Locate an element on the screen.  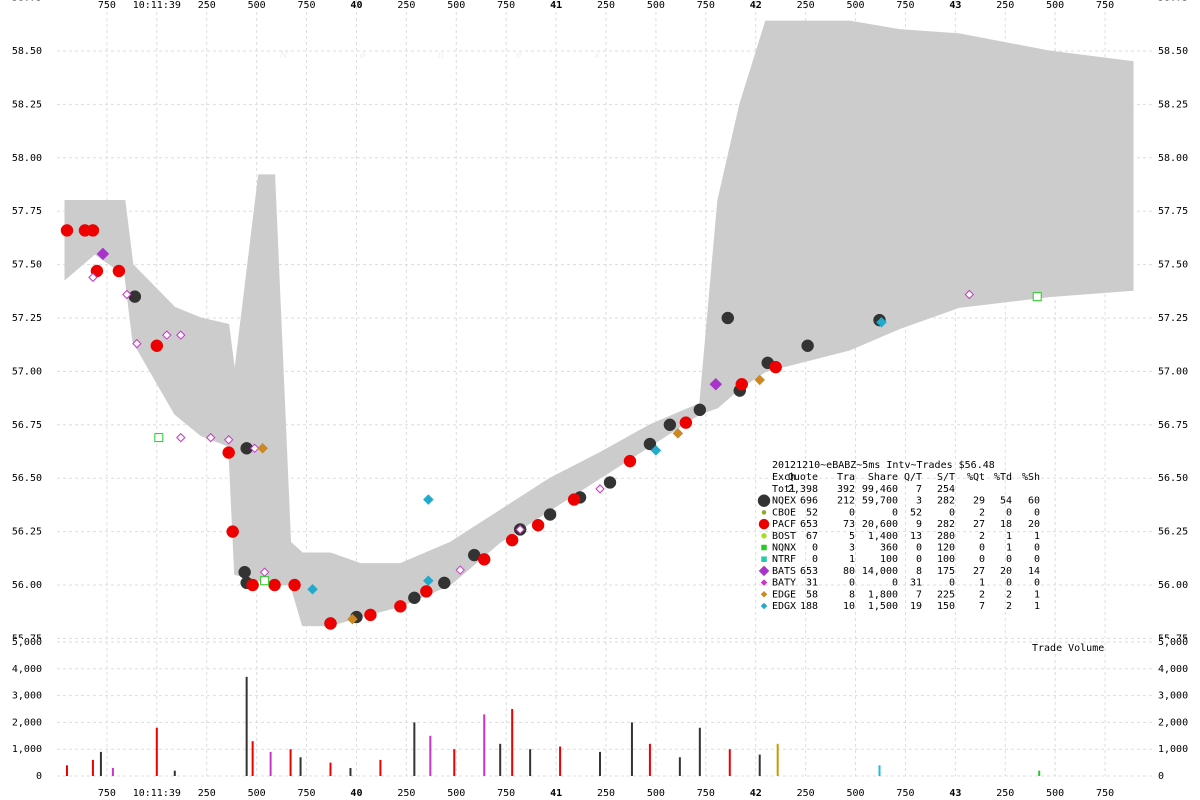
y-tick-label: 57.50 is located at coordinates (27, 265).